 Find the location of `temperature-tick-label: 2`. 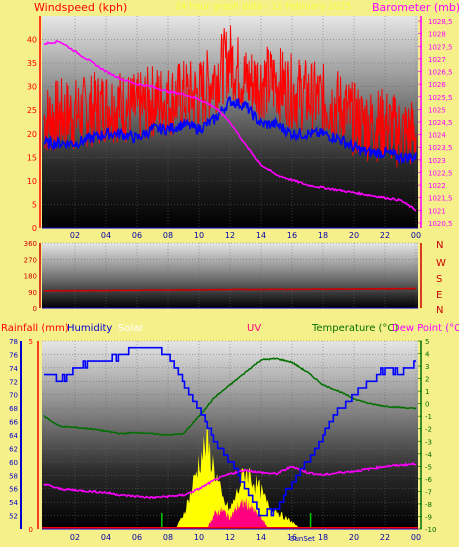

temperature-tick-label: 2 is located at coordinates (427, 380).